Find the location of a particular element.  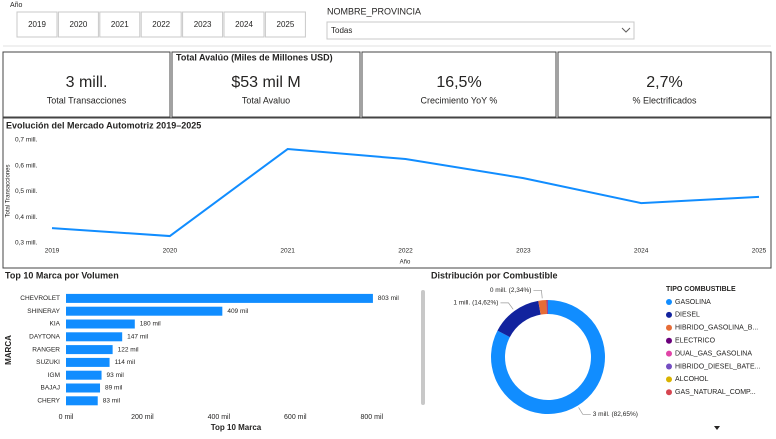

x-tick-label: 400 mil is located at coordinates (219, 417).